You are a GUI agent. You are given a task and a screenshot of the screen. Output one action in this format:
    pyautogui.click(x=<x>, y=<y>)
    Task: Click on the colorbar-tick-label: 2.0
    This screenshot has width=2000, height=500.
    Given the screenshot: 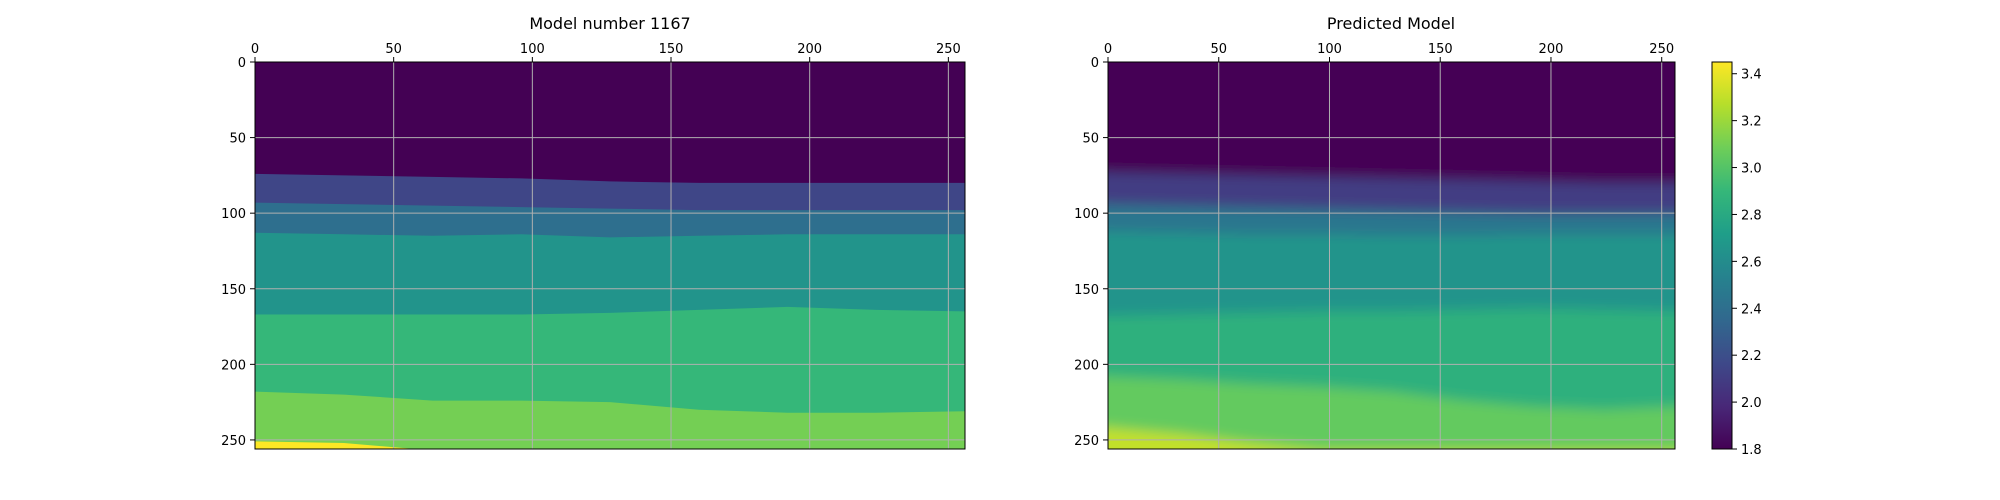 What is the action you would take?
    pyautogui.click(x=1751, y=403)
    